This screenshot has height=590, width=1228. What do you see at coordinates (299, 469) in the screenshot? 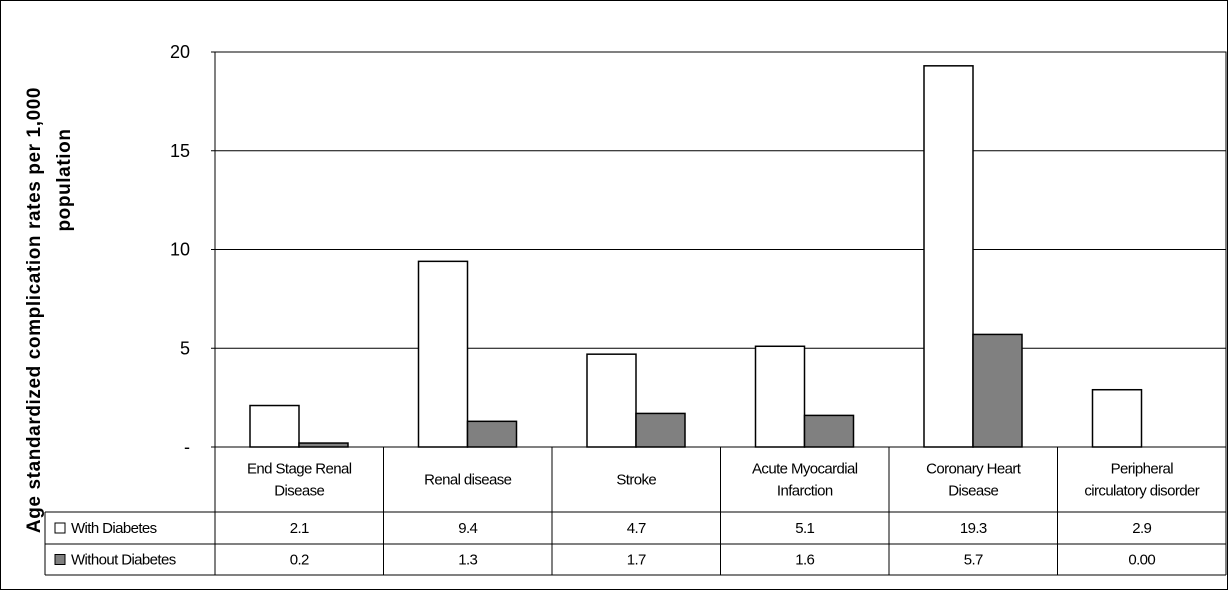
I see `category-label: End Stage Renal` at bounding box center [299, 469].